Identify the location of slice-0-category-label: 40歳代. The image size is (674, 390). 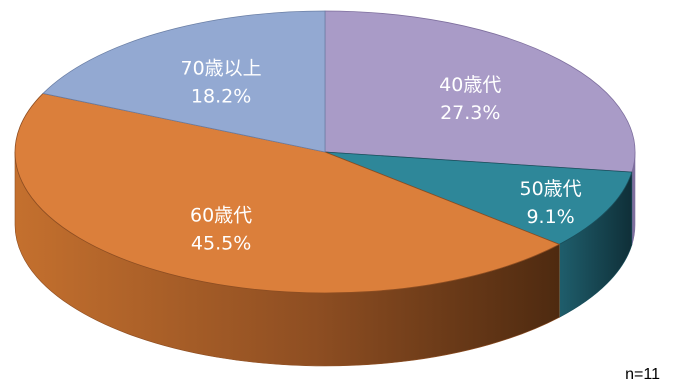
(470, 85).